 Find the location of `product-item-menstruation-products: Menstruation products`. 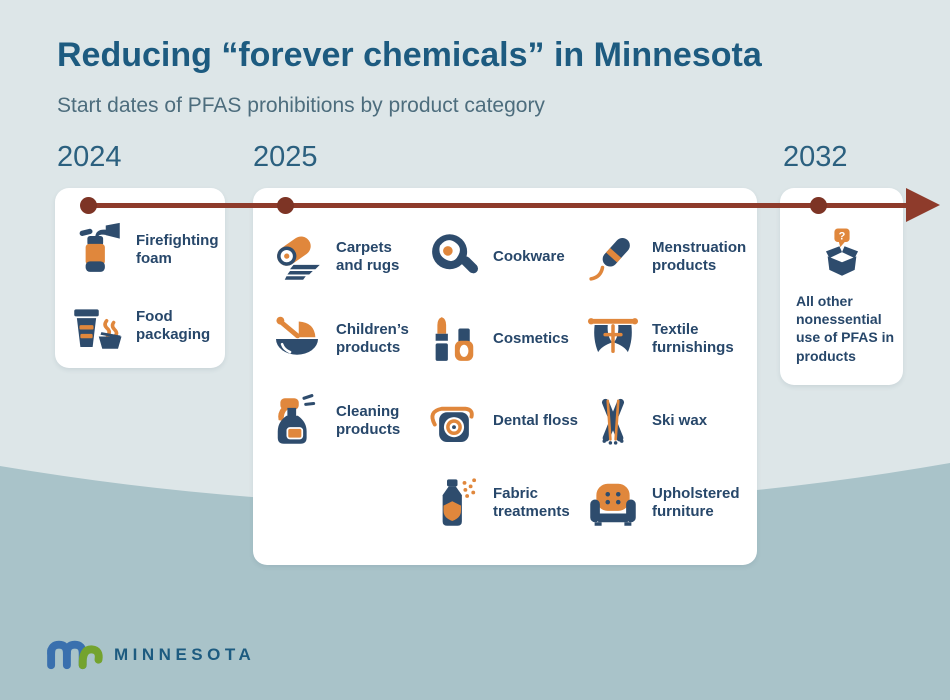

product-item-menstruation-products: Menstruation products is located at coordinates (670, 257).